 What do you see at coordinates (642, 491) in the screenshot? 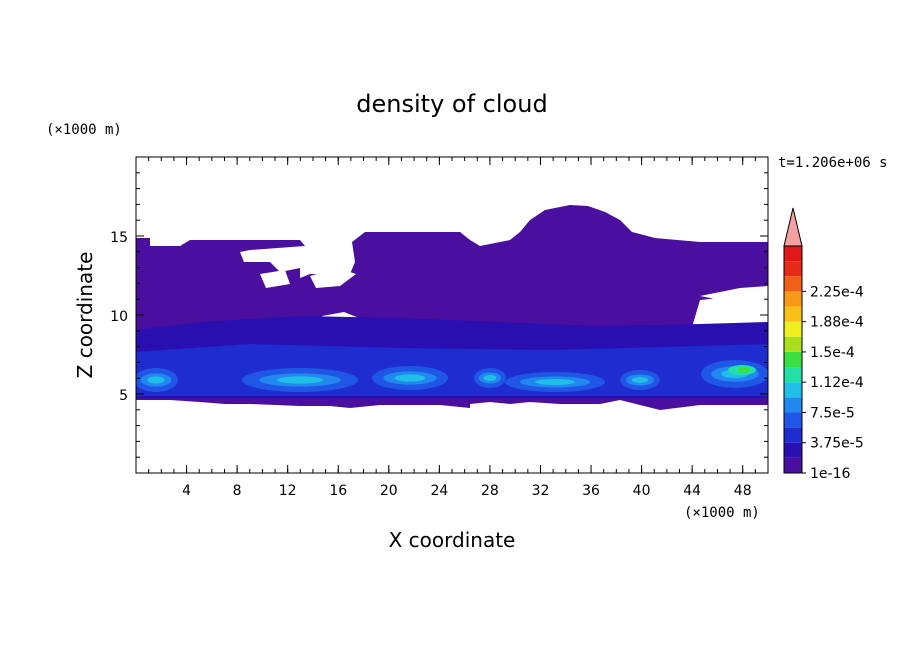
I see `x-tick-label: 40` at bounding box center [642, 491].